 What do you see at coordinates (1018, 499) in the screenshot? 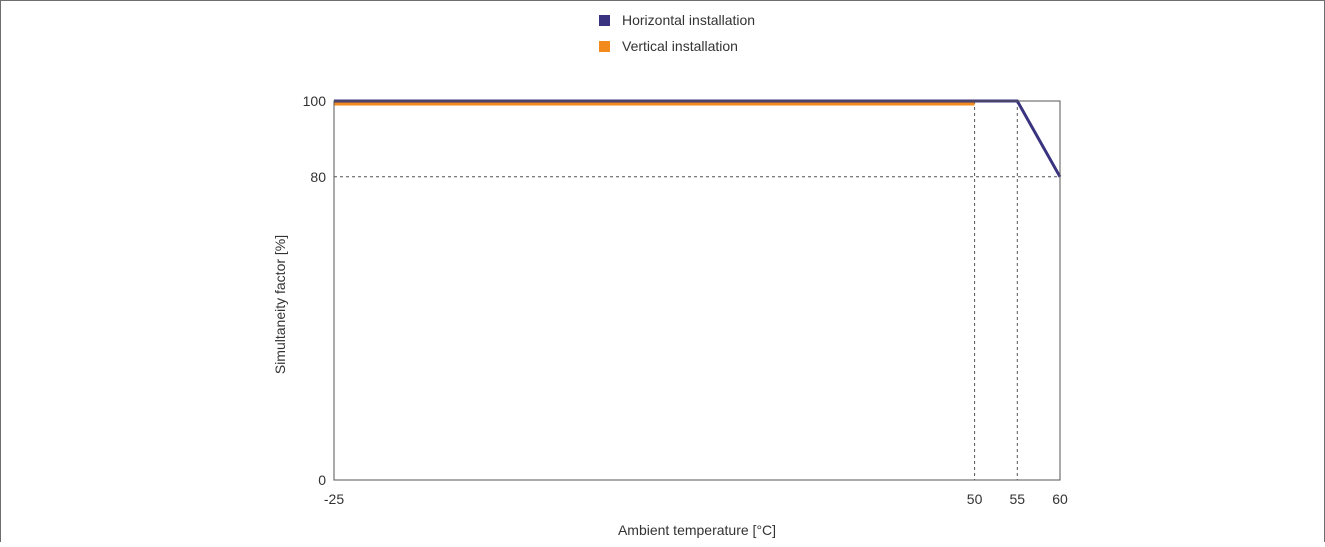
I see `x-tick-label: 55` at bounding box center [1018, 499].